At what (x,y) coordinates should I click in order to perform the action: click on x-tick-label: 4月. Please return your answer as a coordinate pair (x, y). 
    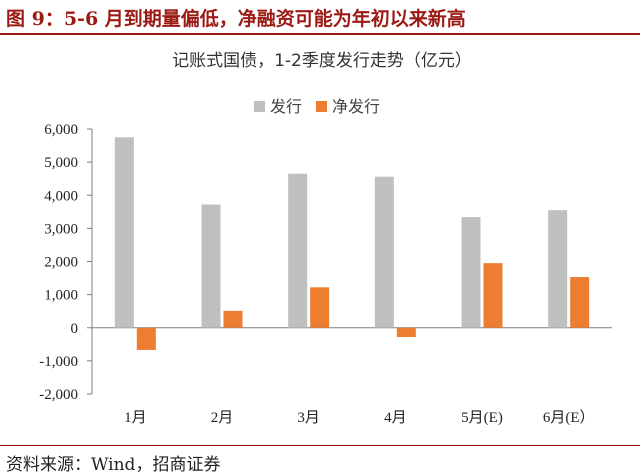
    Looking at the image, I should click on (395, 418).